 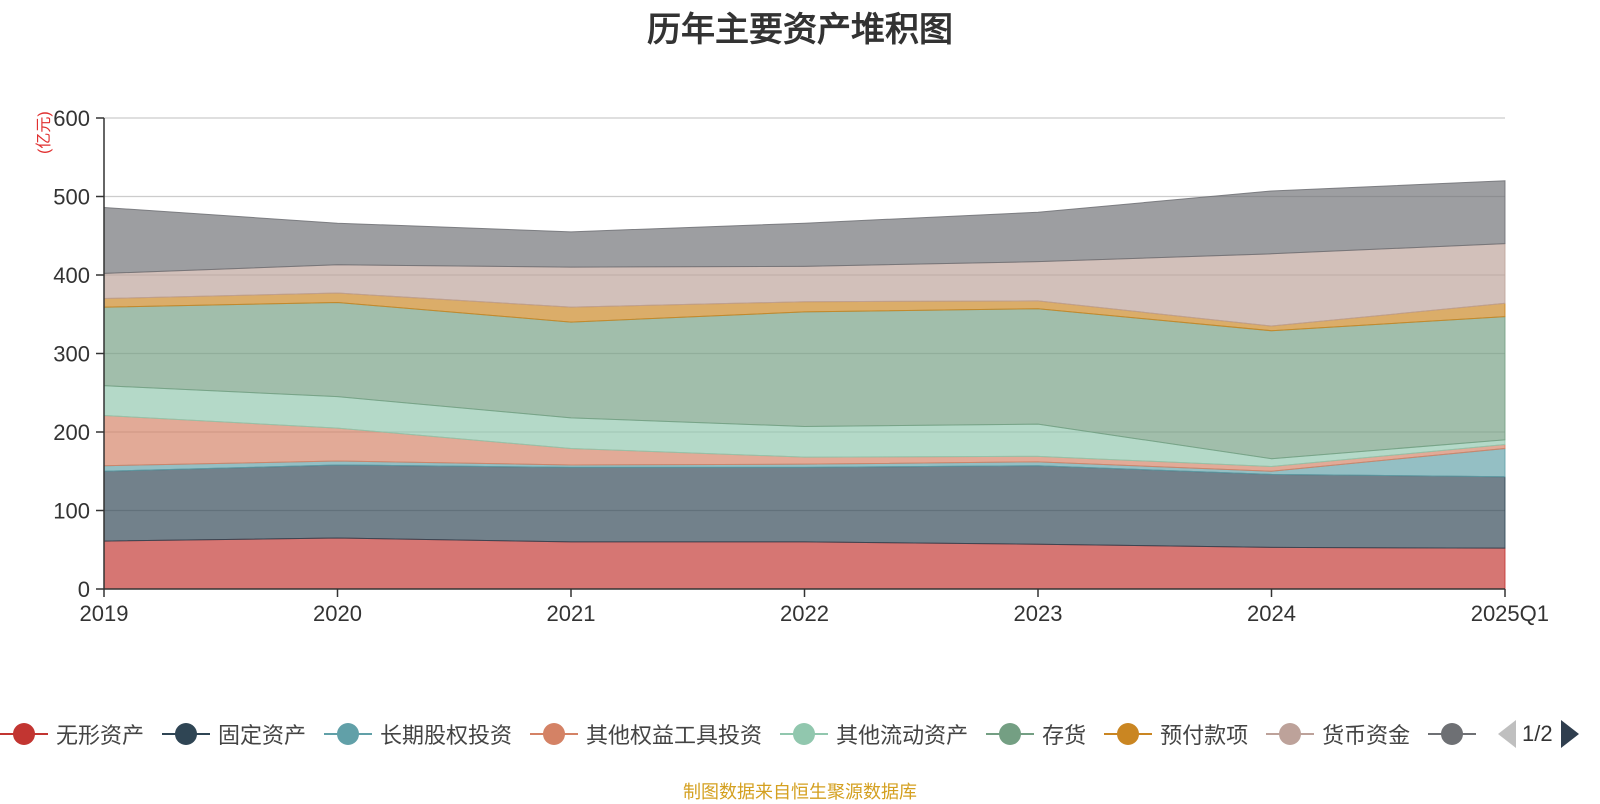 I want to click on legend-item-2: 长期股权投资, so click(x=418, y=734).